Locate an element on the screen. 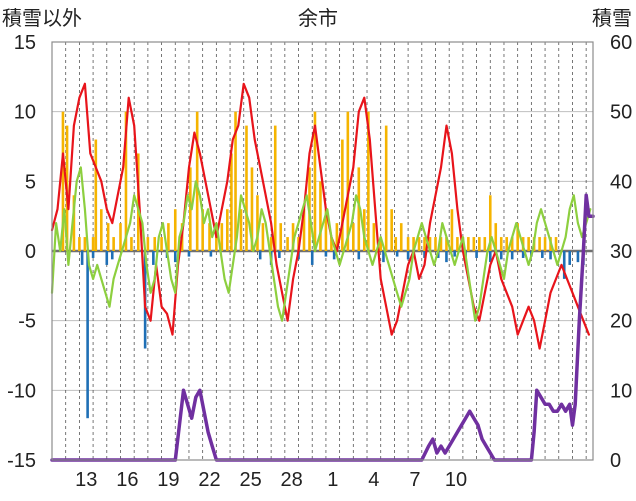  chart-title: 余市 is located at coordinates (318, 18).